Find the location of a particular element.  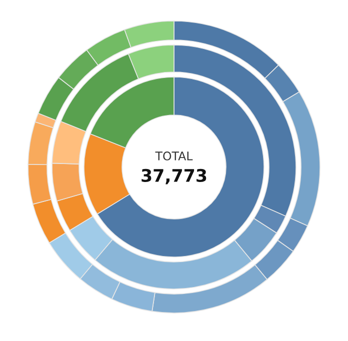

text: TOTAL is located at coordinates (174, 155).